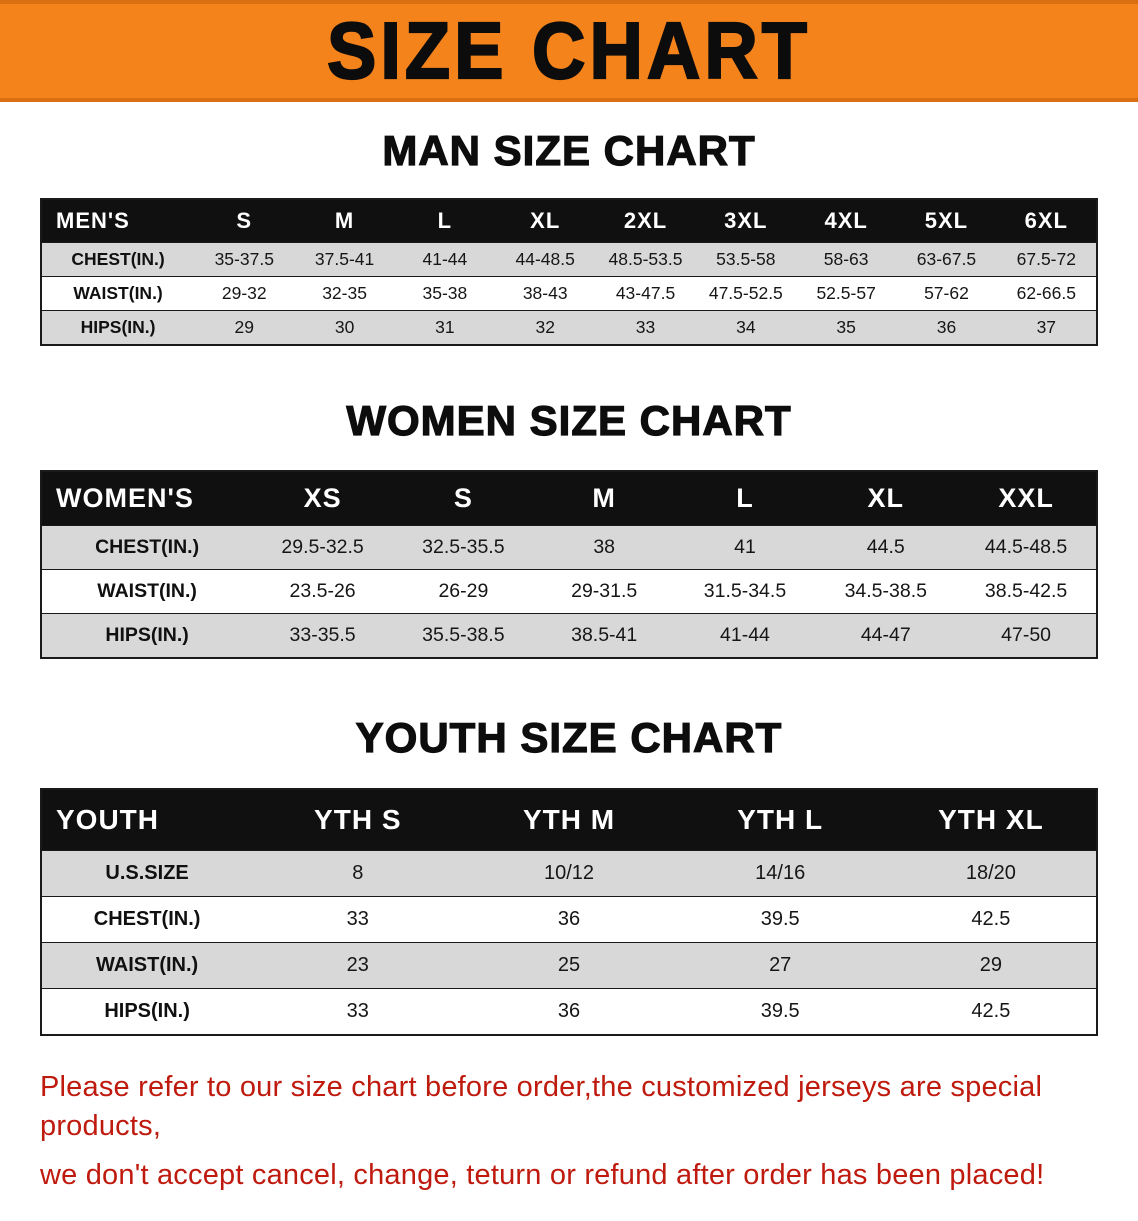 Image resolution: width=1138 pixels, height=1221 pixels. Describe the element at coordinates (946, 260) in the screenshot. I see `value-cell: 63-67.5` at that location.